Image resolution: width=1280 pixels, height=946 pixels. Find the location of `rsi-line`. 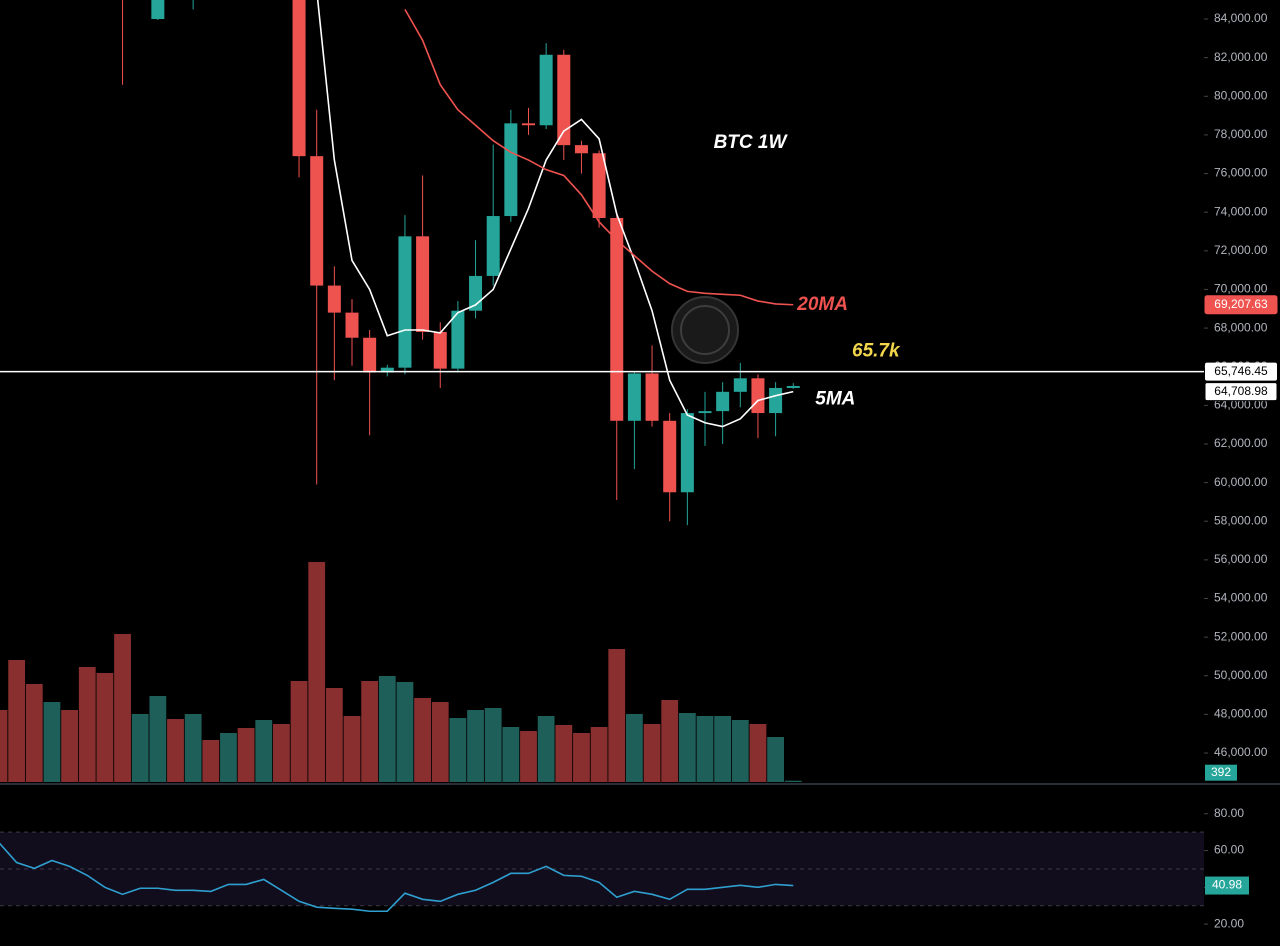

rsi-line is located at coordinates (397, 877).